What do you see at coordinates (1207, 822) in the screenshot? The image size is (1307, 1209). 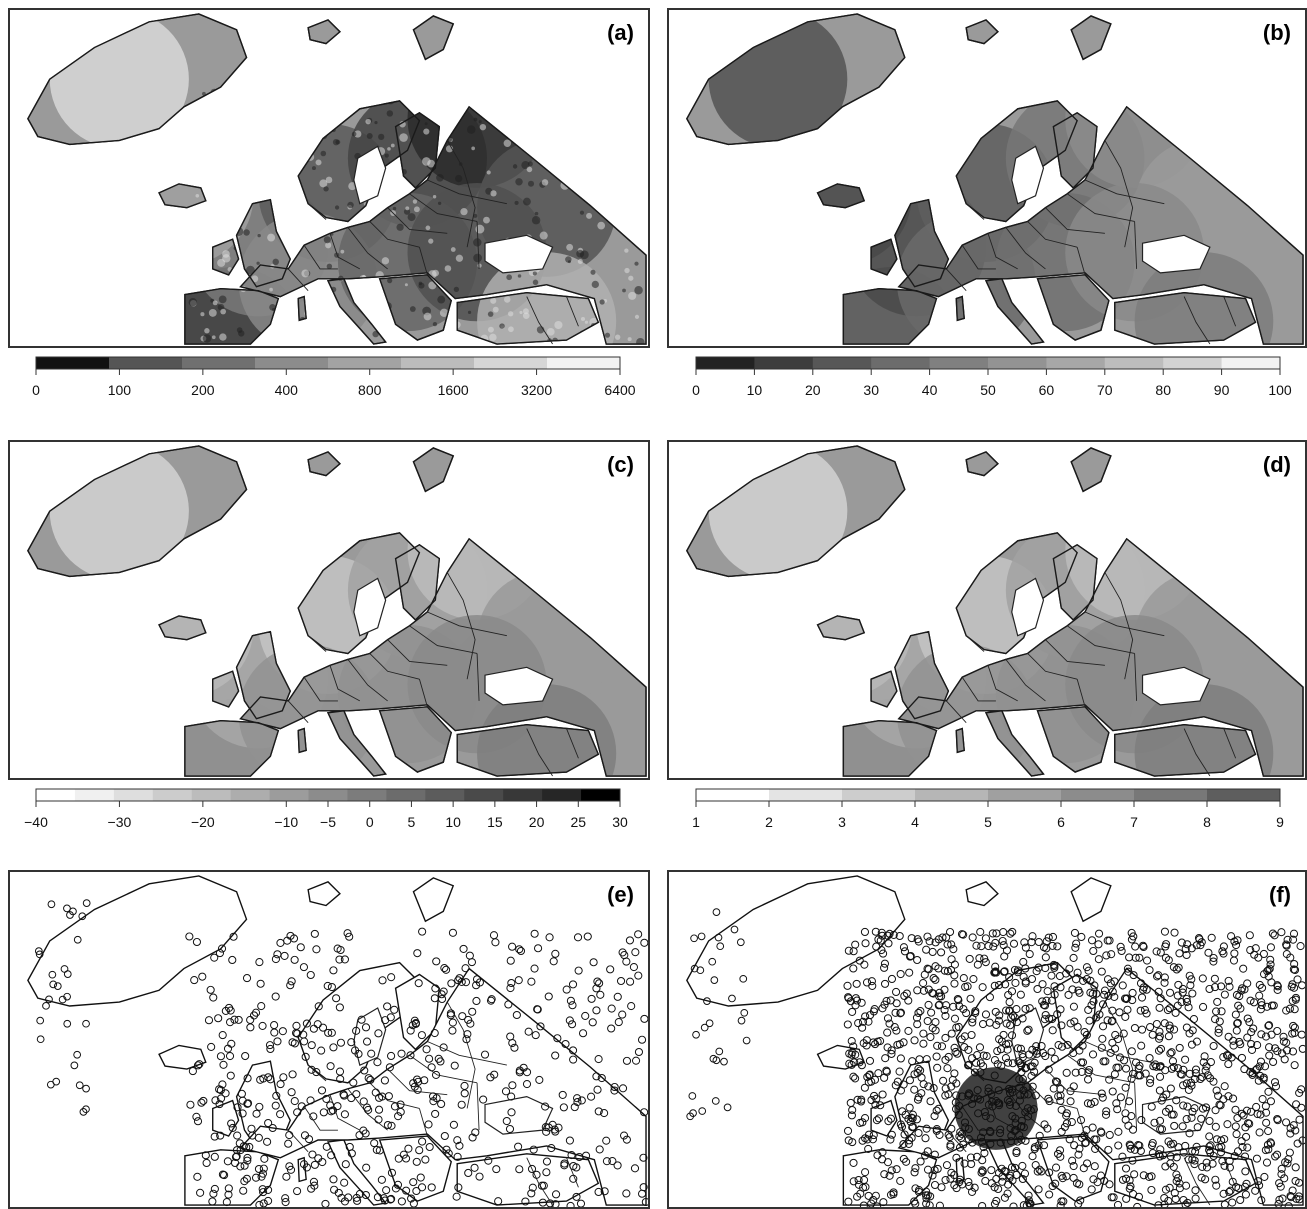 I see `colorbar-tick-label: 8` at bounding box center [1207, 822].